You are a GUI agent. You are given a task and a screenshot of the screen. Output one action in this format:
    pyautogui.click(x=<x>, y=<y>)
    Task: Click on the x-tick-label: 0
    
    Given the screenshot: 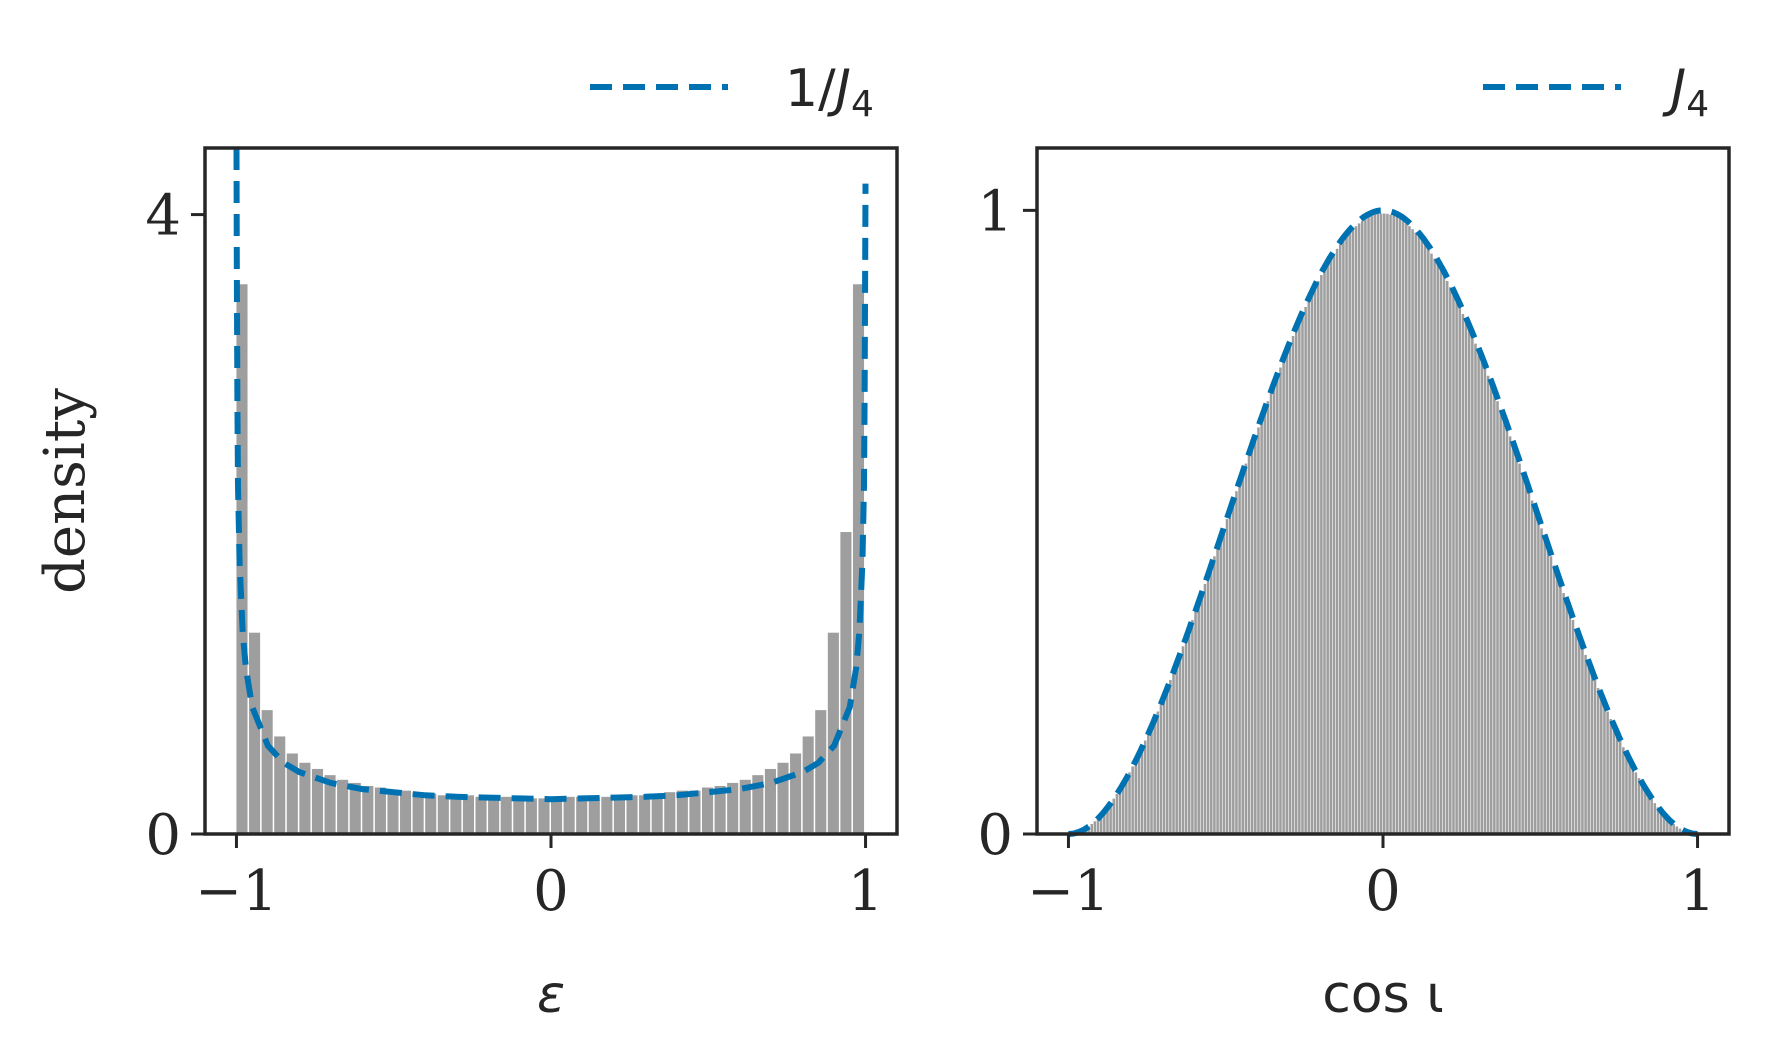 What is the action you would take?
    pyautogui.click(x=551, y=891)
    